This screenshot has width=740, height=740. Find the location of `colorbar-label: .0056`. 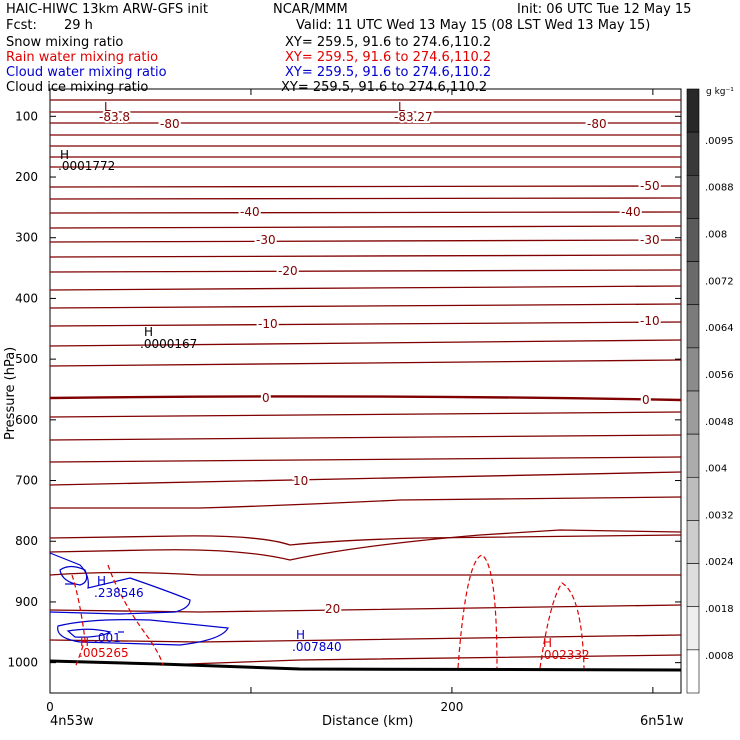

colorbar-label: .0056 is located at coordinates (719, 375).